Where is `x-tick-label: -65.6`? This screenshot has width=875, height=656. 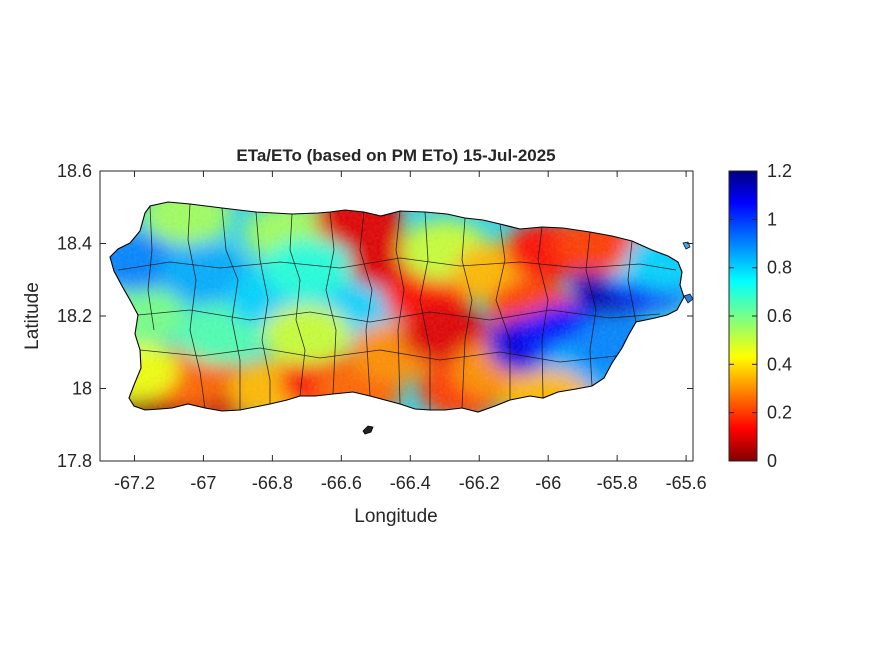 x-tick-label: -65.6 is located at coordinates (686, 483).